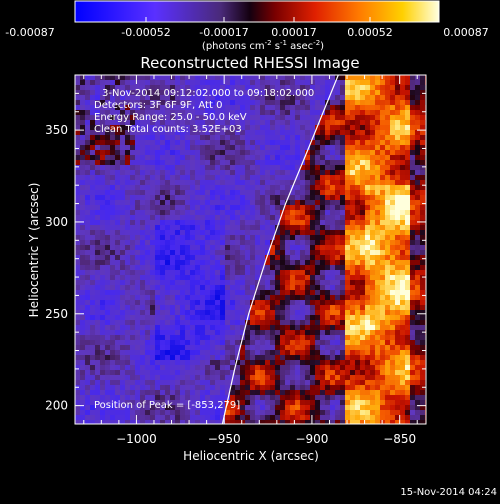 This screenshot has width=500, height=504. What do you see at coordinates (168, 129) in the screenshot?
I see `annotation-clean: Clean Total counts: 3.52E+03` at bounding box center [168, 129].